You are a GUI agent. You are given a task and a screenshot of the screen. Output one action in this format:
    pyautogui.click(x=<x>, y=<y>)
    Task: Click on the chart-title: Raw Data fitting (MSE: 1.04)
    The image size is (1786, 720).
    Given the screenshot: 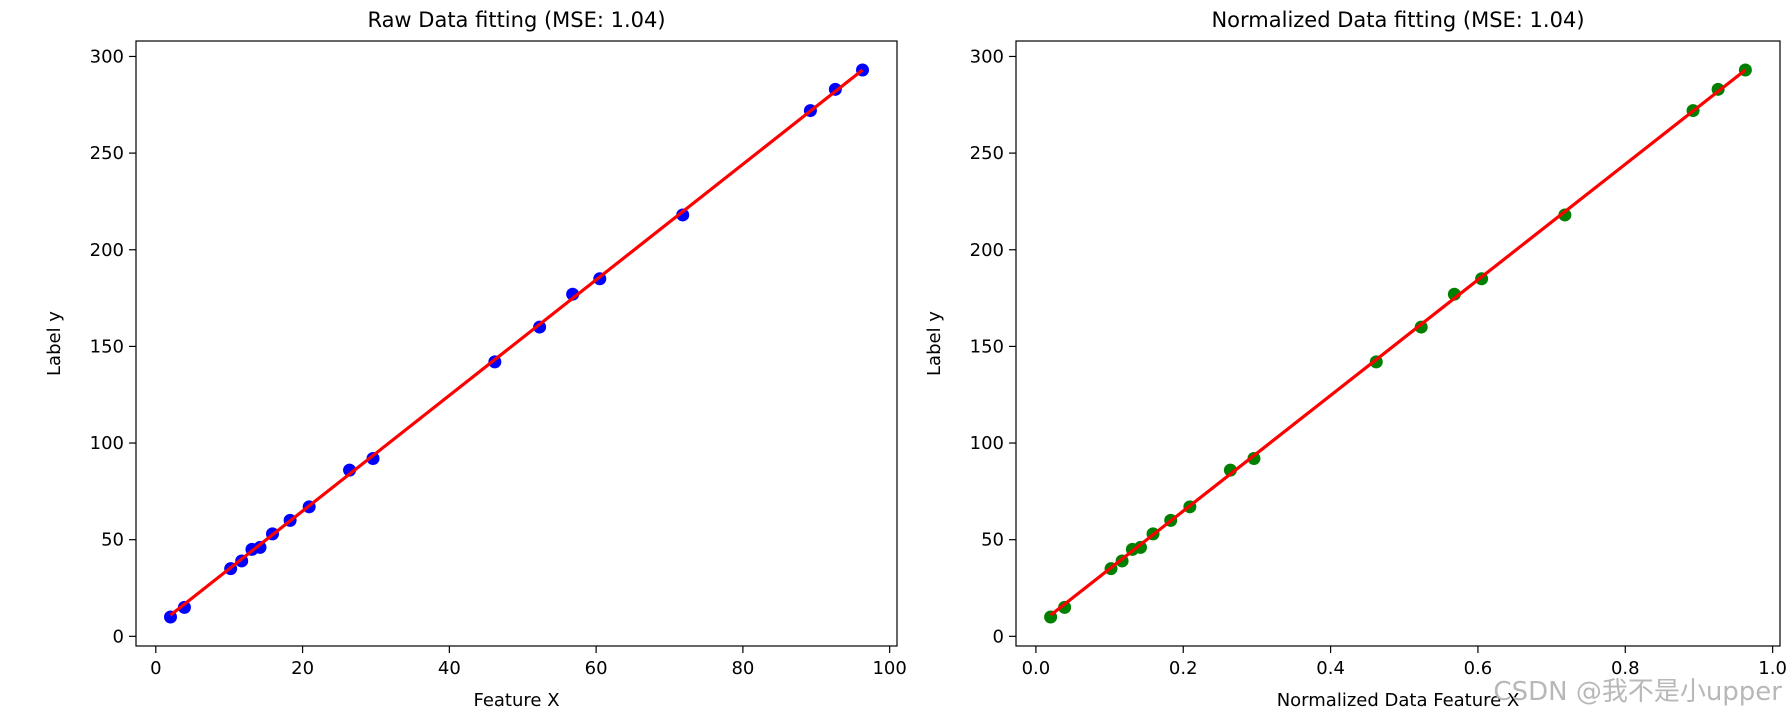 What is the action you would take?
    pyautogui.click(x=516, y=20)
    